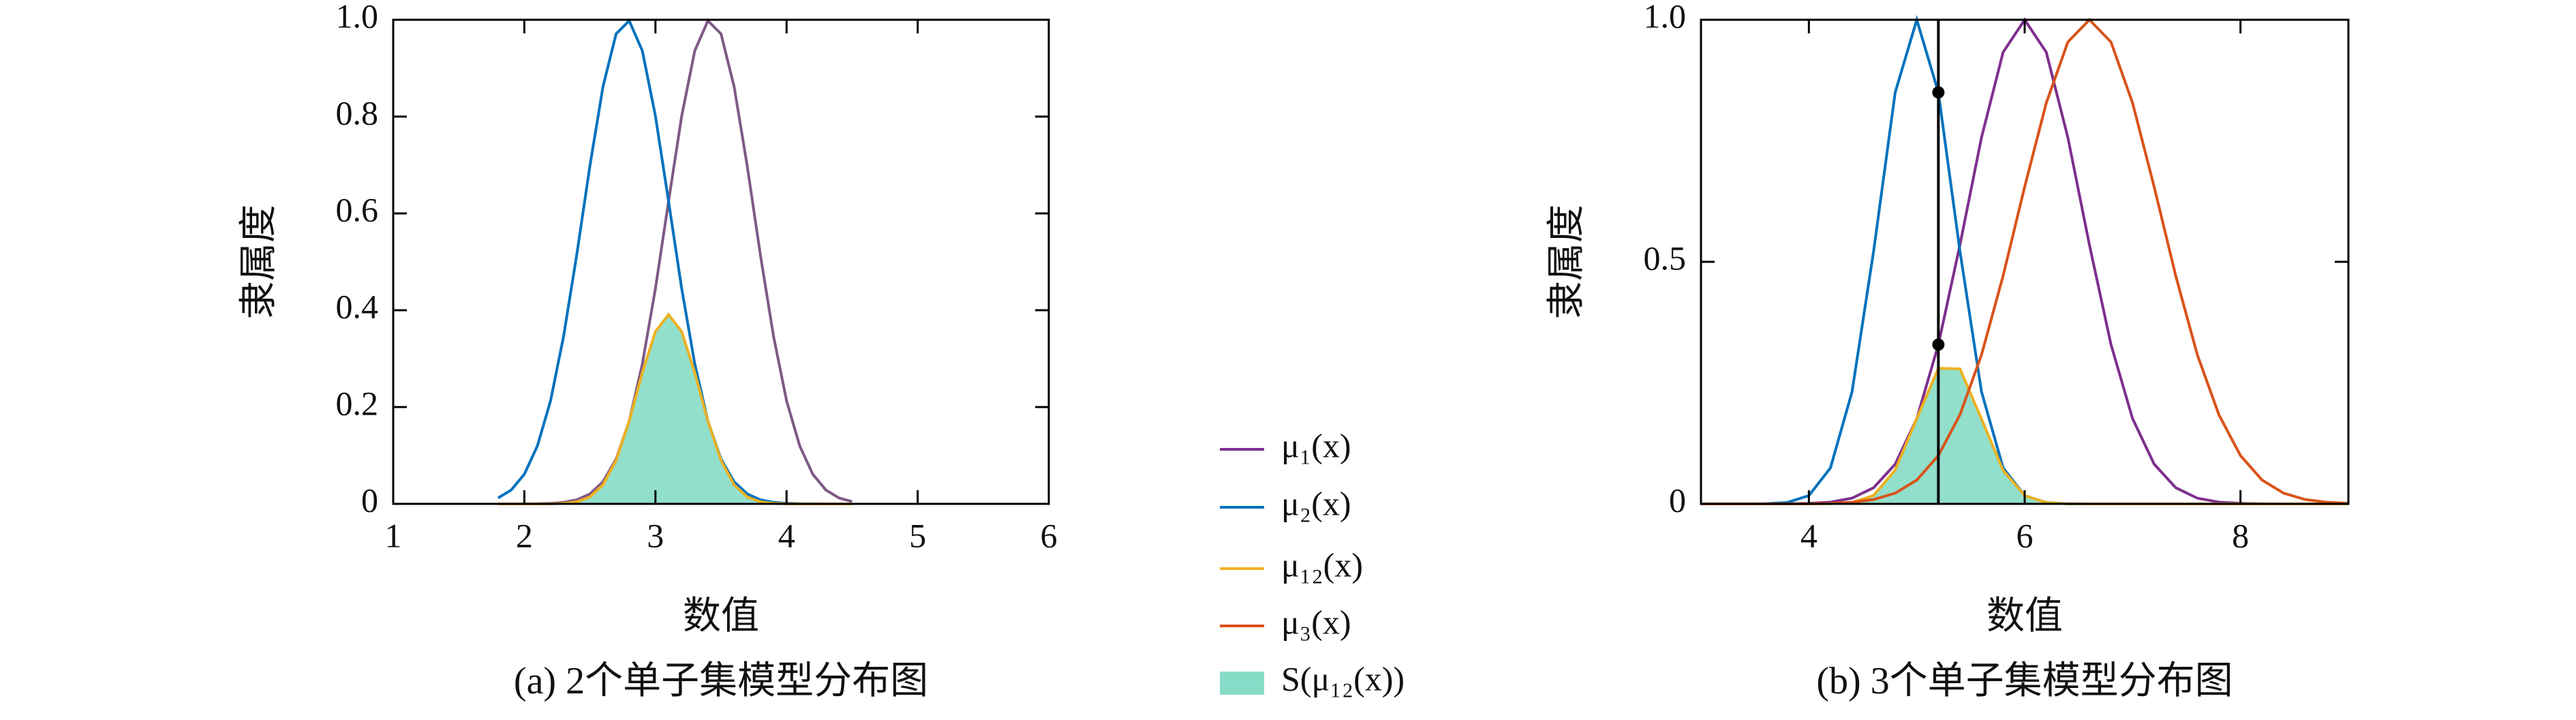 The image size is (2576, 720). I want to click on legend-label: S(μ₁₂(x)), so click(1343, 678).